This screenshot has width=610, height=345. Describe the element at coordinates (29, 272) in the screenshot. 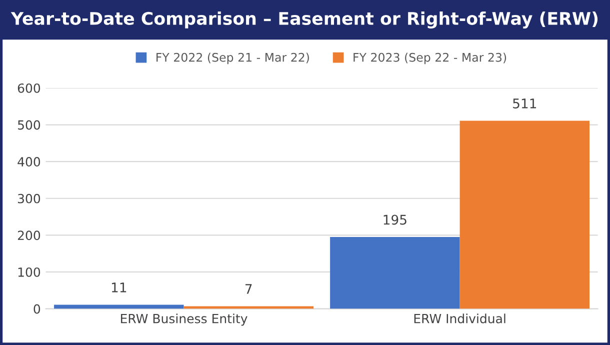

I see `y-tick-label: 100` at that location.